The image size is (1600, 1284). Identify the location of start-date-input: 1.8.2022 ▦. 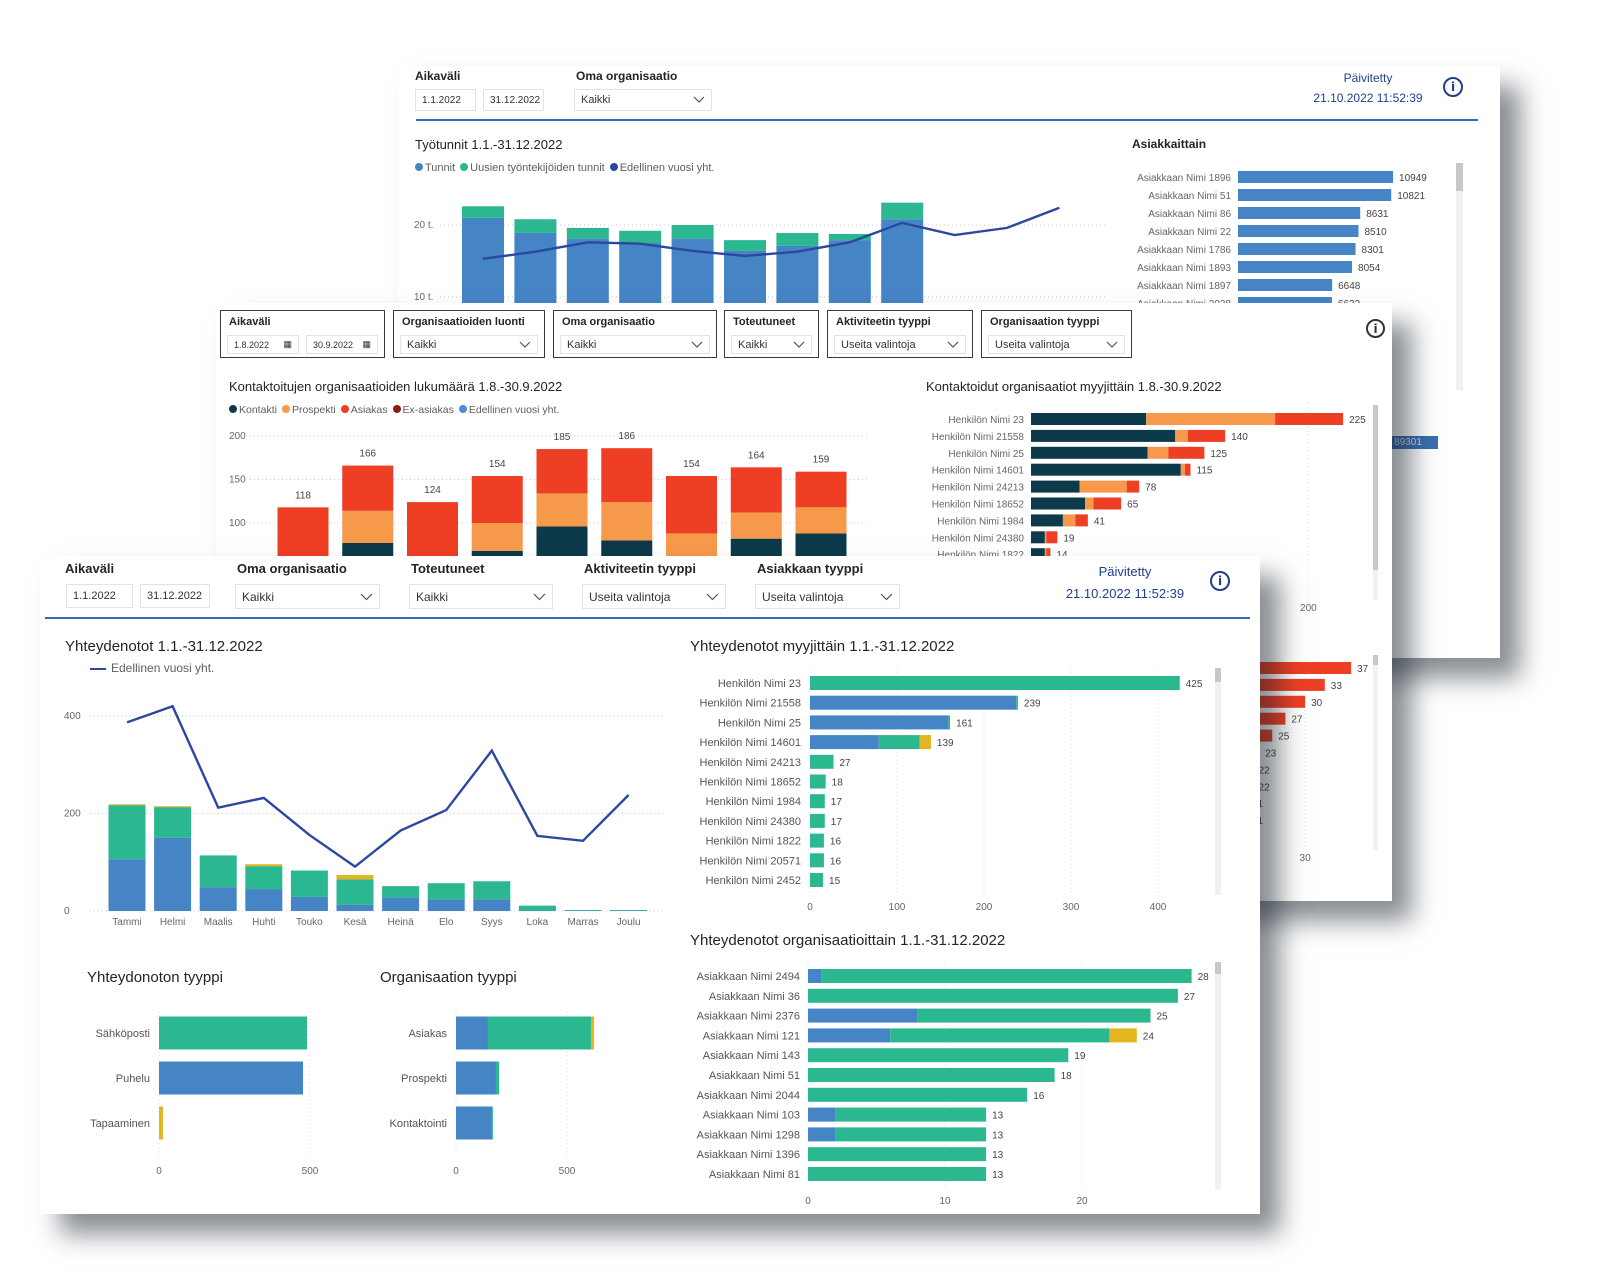
(263, 344).